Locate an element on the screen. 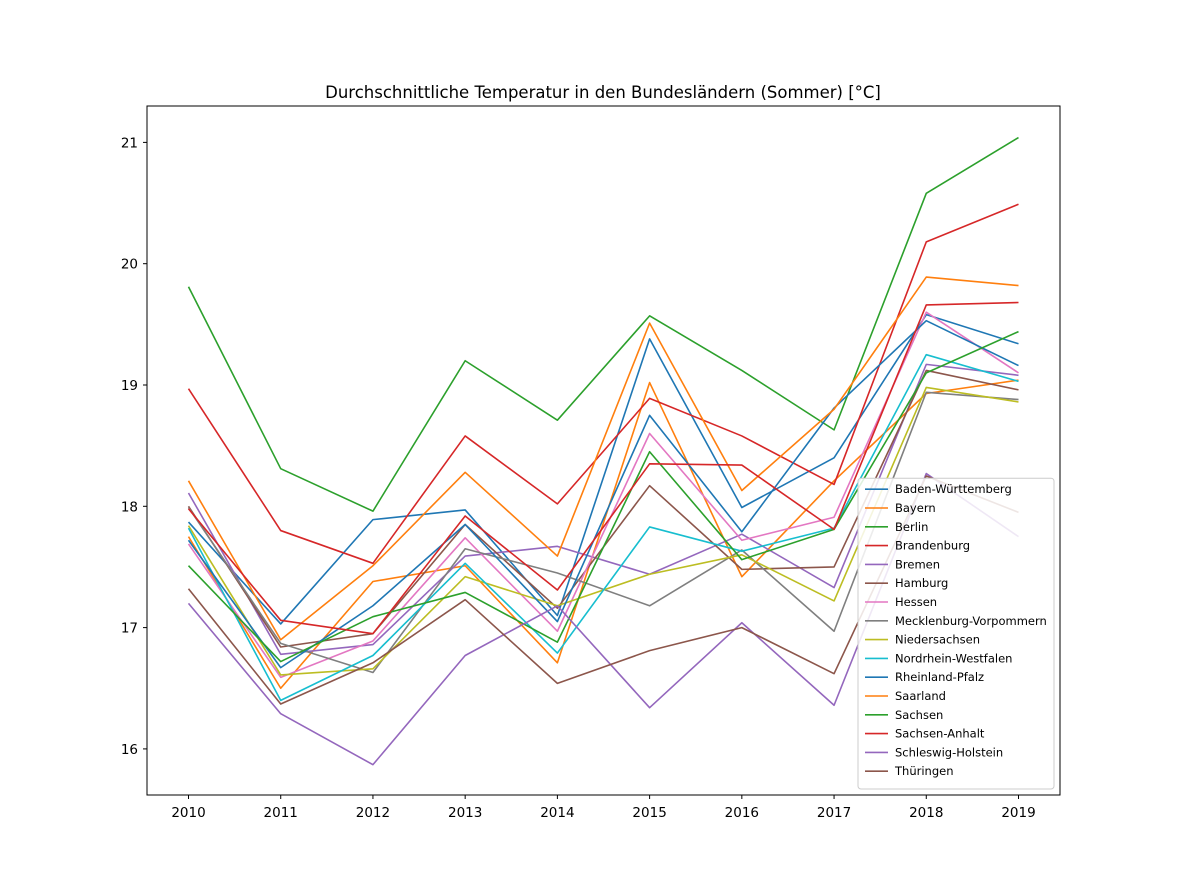 The image size is (1178, 894). x-tick-label: 2016 is located at coordinates (742, 813).